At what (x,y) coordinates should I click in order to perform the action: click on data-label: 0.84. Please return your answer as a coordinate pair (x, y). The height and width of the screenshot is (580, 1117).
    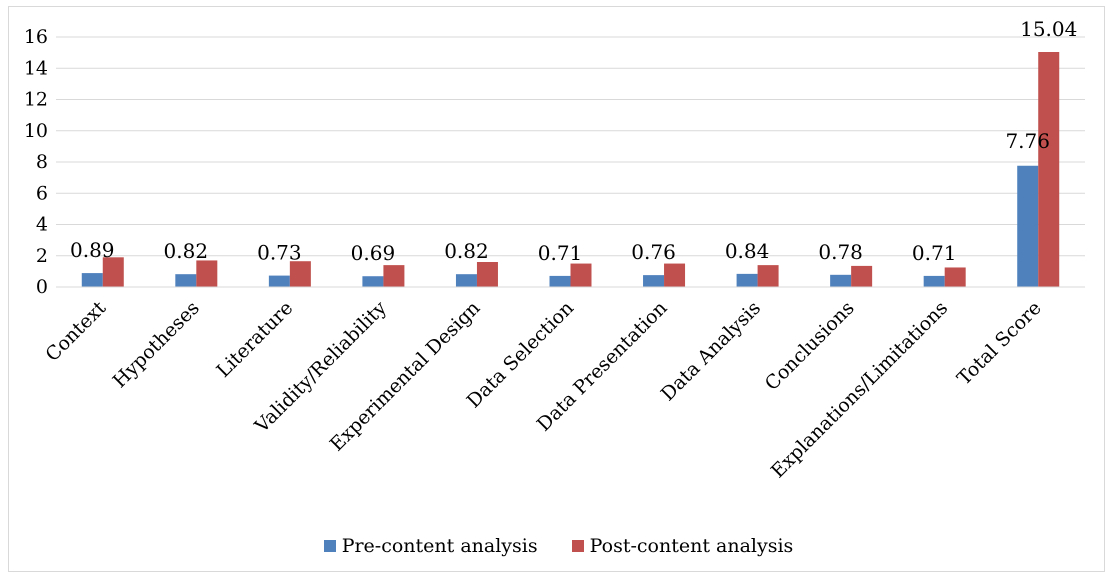
    Looking at the image, I should click on (747, 251).